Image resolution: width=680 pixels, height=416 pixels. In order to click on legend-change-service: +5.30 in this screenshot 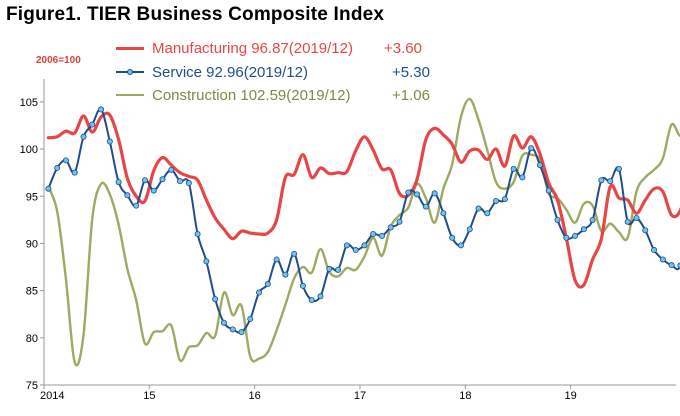, I will do `click(411, 72)`.